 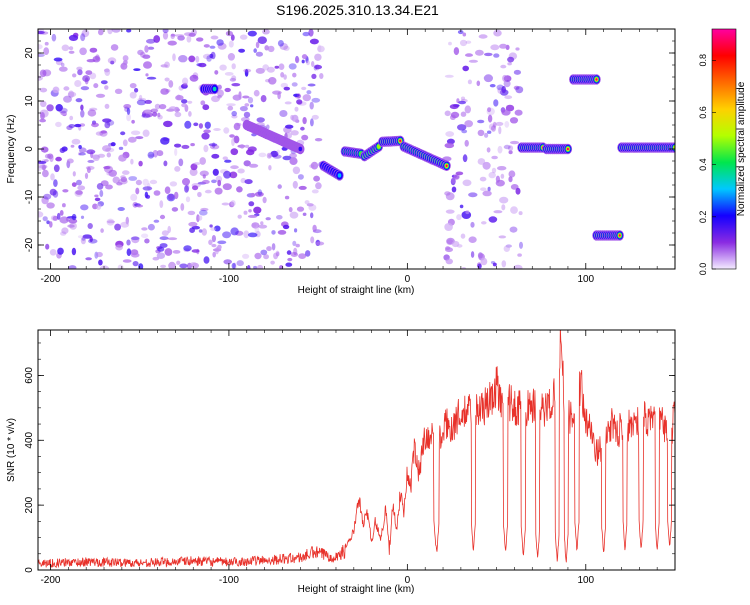 I want to click on colorbar-tick-label: 0.8, so click(x=703, y=60).